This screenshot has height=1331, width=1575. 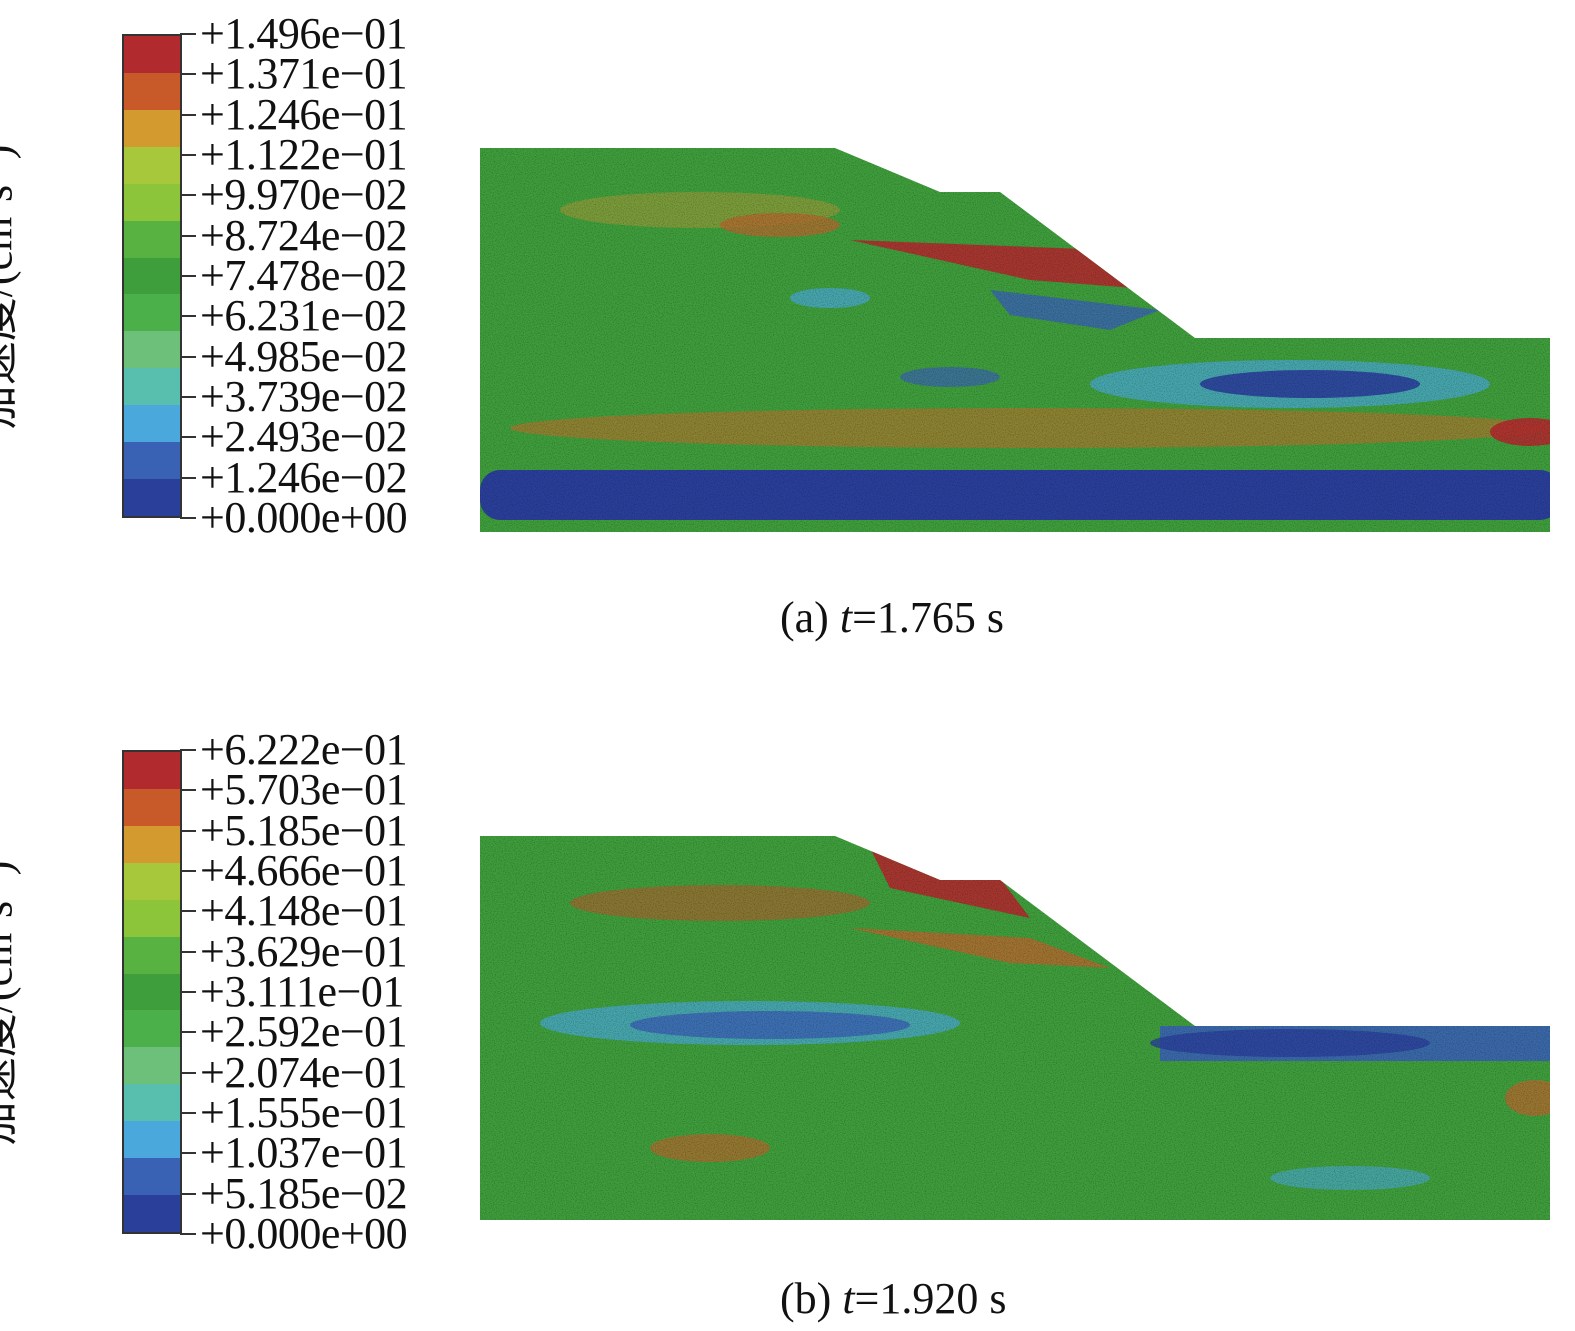 What do you see at coordinates (304, 951) in the screenshot?
I see `colorbar-tick-label: +3.629e−01` at bounding box center [304, 951].